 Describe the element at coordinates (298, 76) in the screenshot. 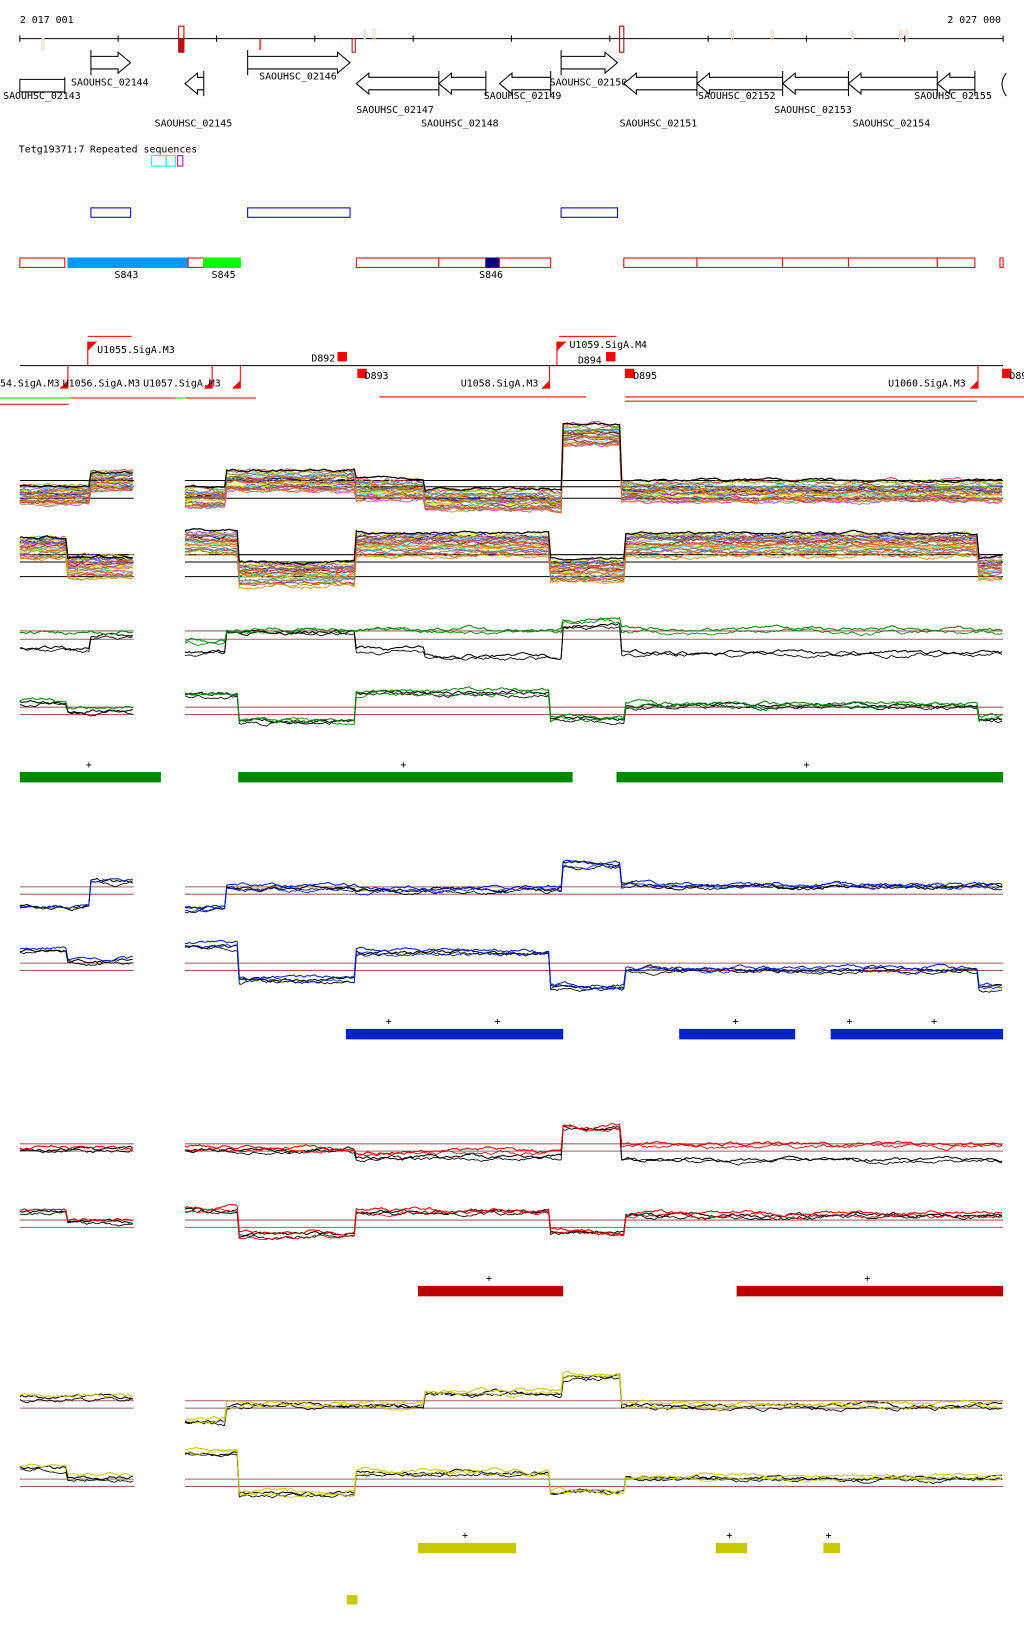

I see `gene-label: SAOUHSC_02146` at that location.